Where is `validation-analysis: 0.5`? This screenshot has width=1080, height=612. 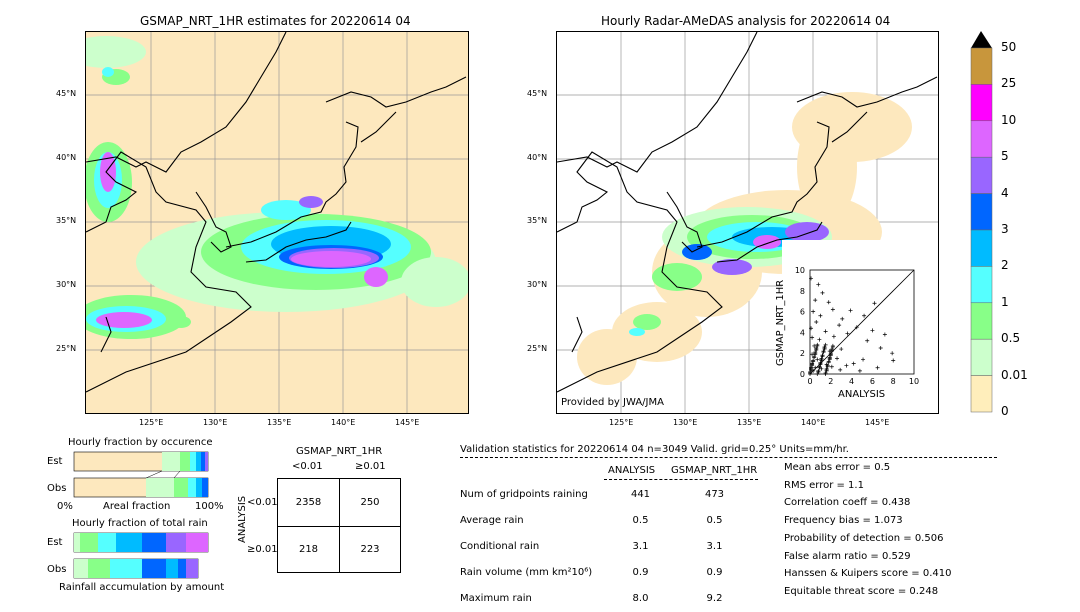
validation-analysis: 0.5 is located at coordinates (640, 520).